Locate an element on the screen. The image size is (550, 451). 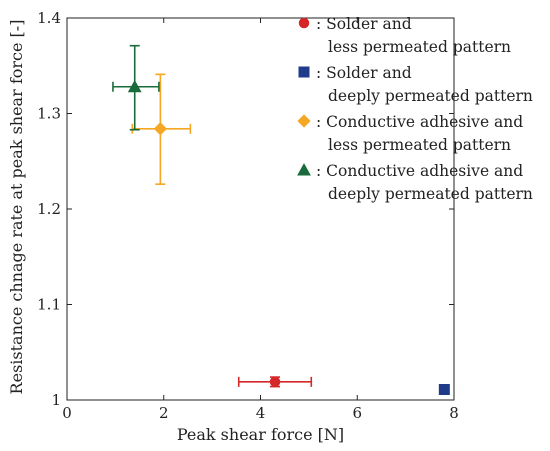
x-tick-label: 8 is located at coordinates (454, 413).